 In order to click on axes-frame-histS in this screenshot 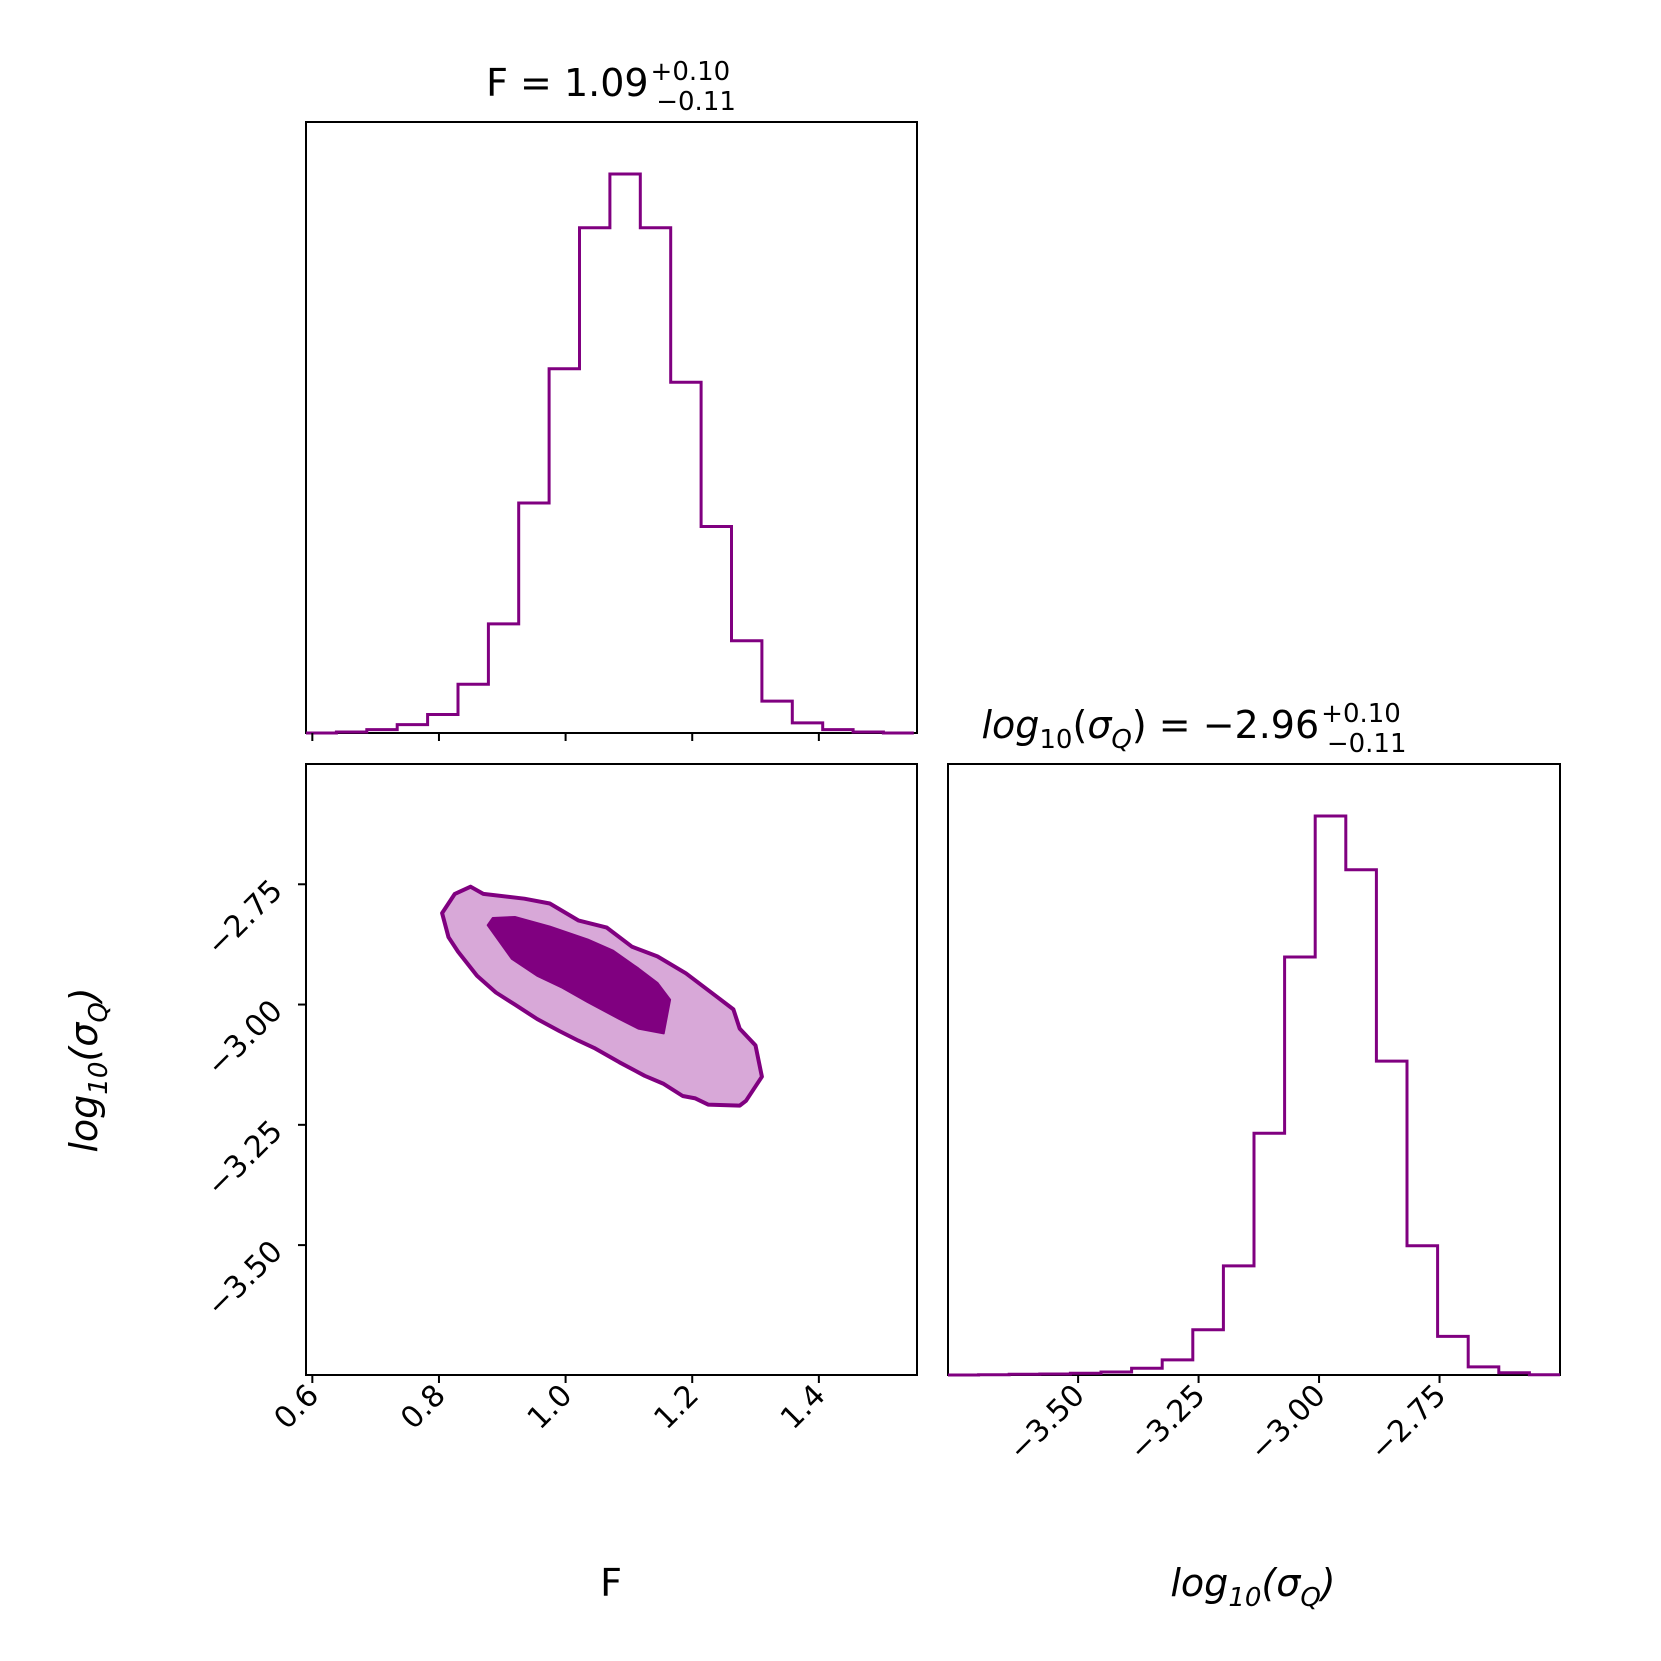, I will do `click(1254, 1069)`.